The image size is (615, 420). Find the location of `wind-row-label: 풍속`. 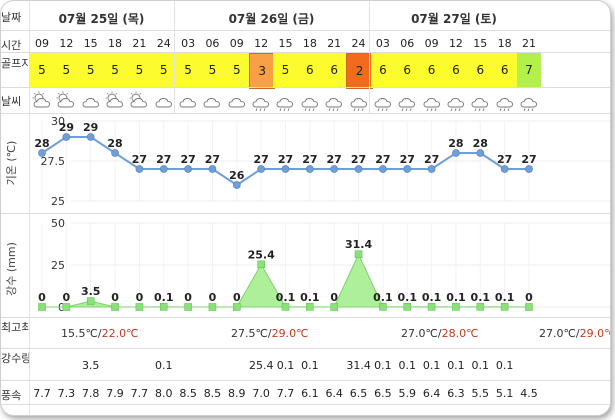

wind-row-label: 풍속 is located at coordinates (11, 395).